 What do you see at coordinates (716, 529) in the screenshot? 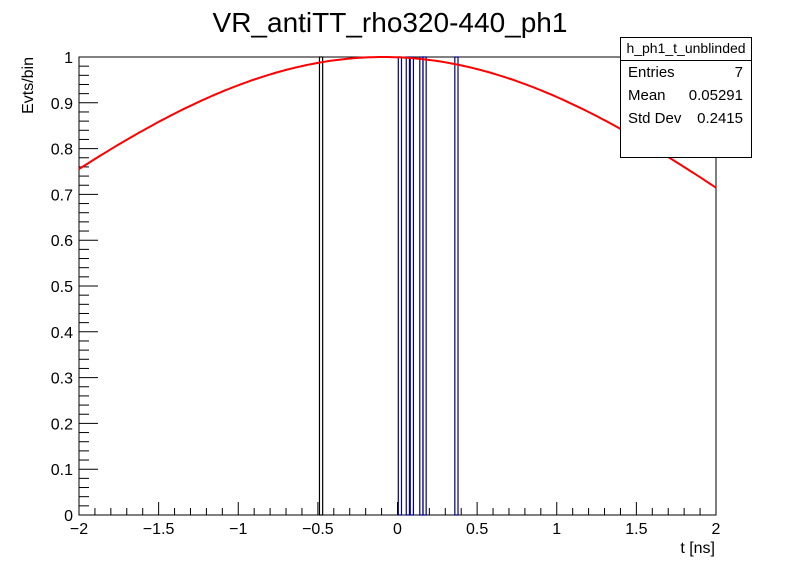
I see `x-tick-label: 2` at bounding box center [716, 529].